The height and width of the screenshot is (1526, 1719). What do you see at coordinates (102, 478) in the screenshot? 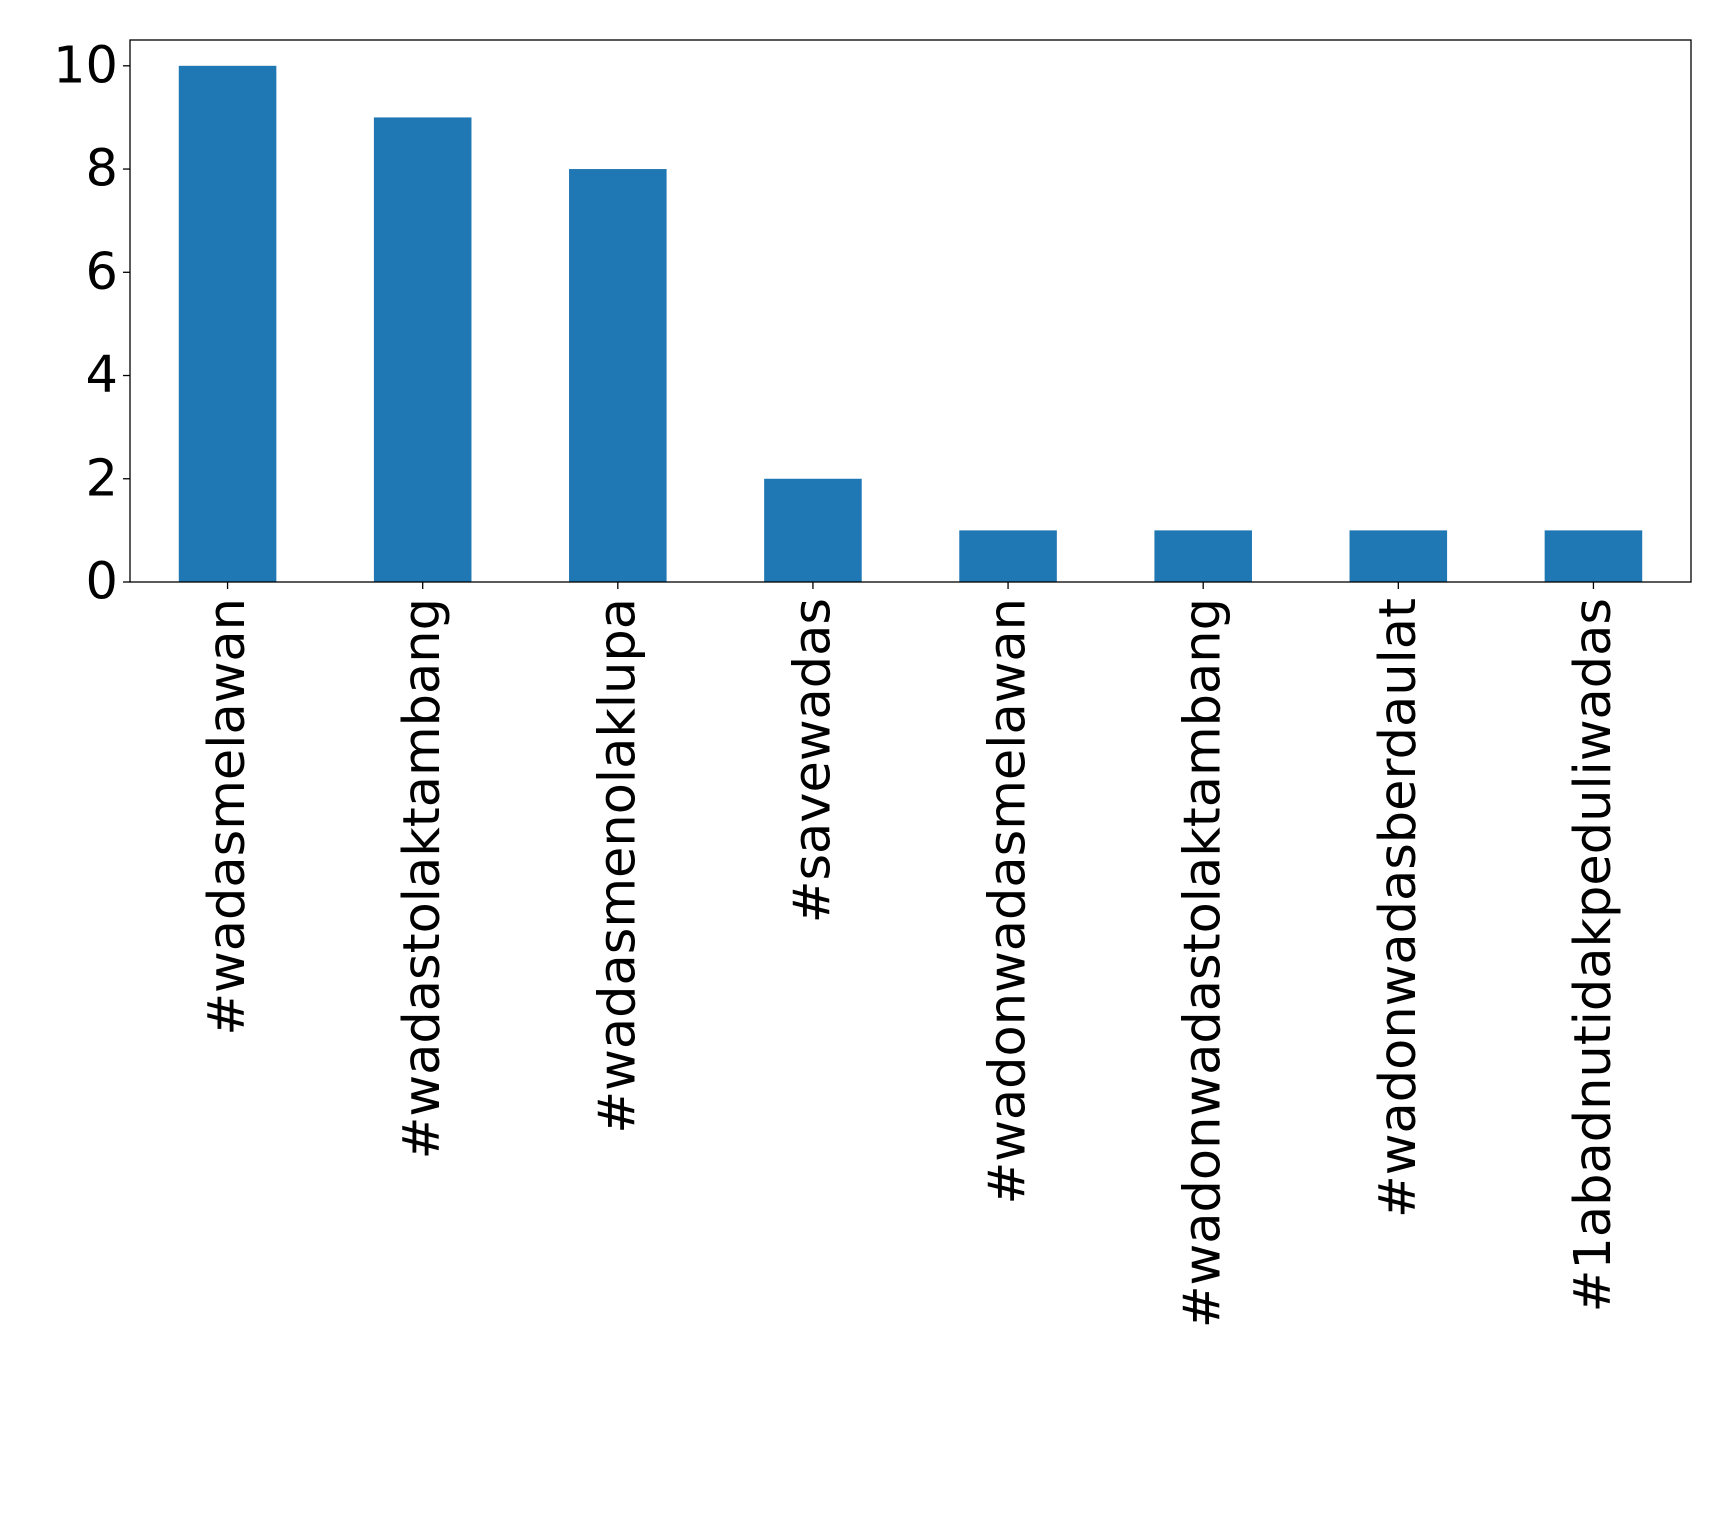
I see `y-tick-label: 2` at bounding box center [102, 478].